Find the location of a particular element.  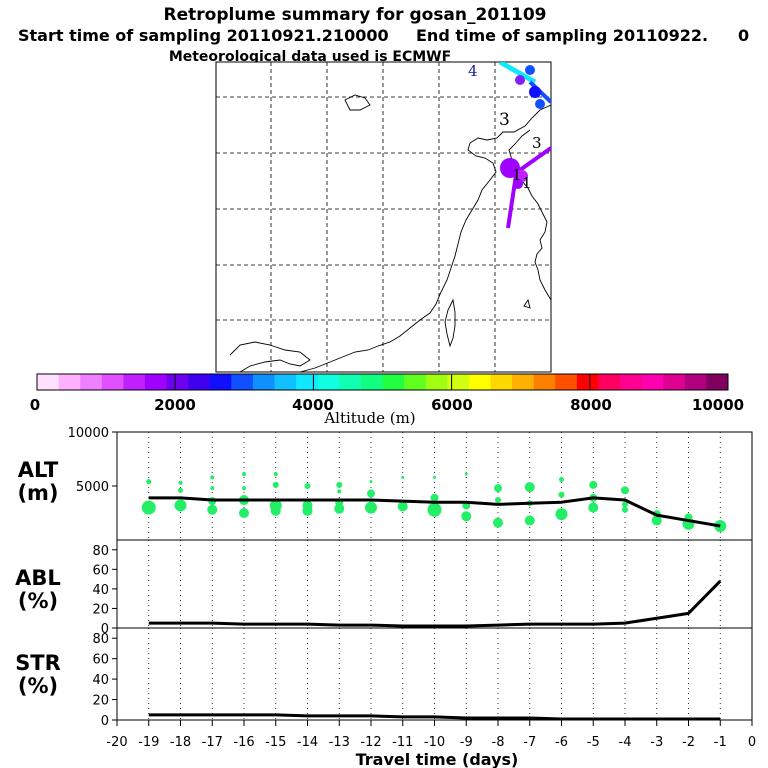

end-time-label: End time of sampling 20110922. is located at coordinates (562, 35).